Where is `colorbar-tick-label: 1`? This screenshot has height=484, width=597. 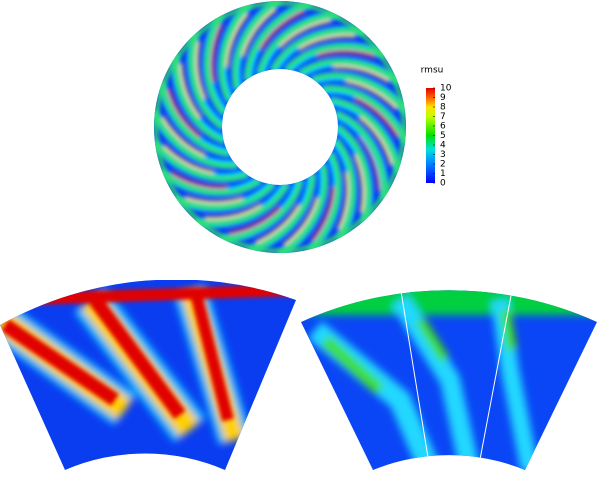 colorbar-tick-label: 1 is located at coordinates (443, 174).